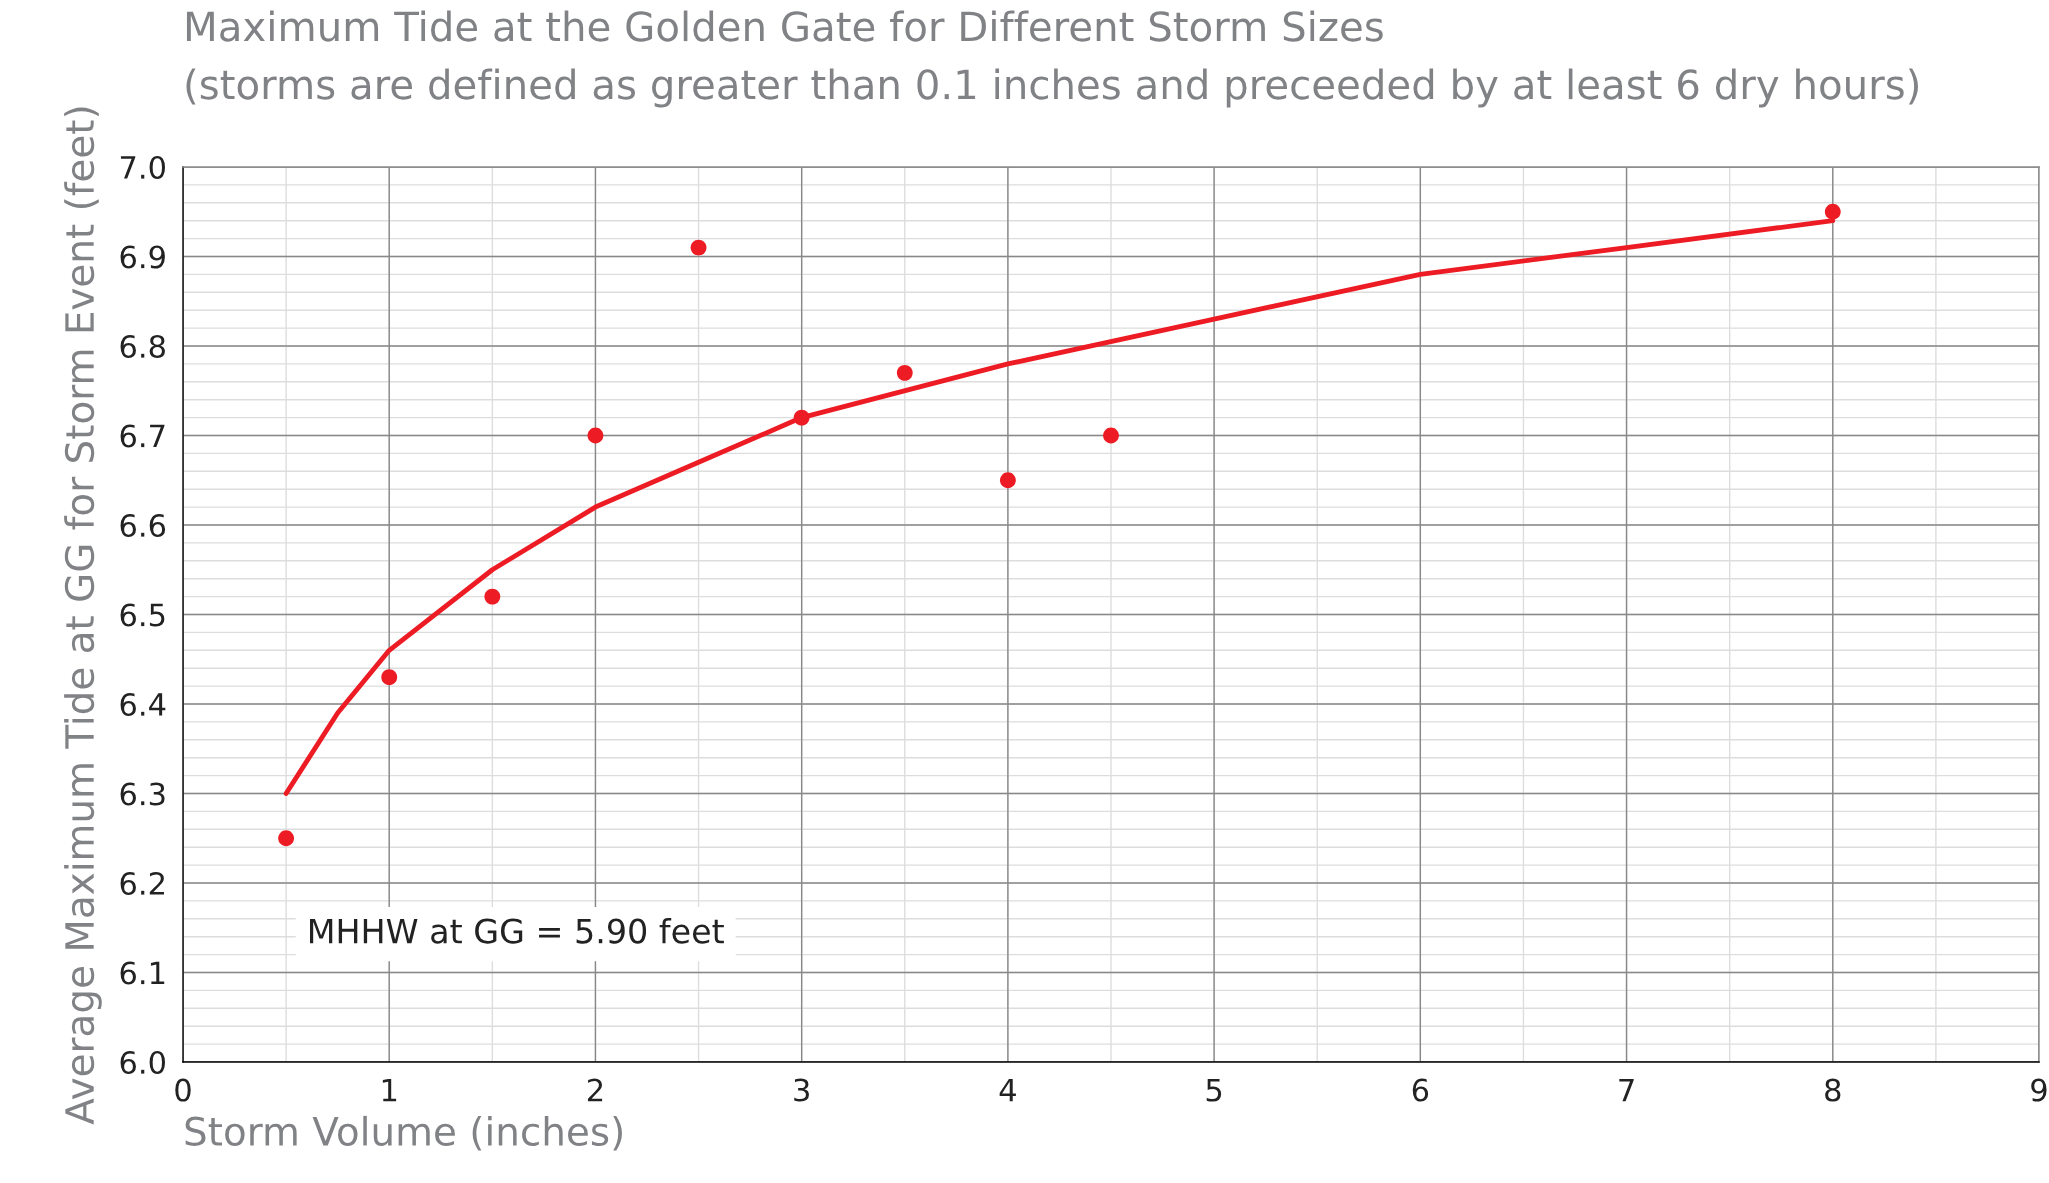  What do you see at coordinates (517, 930) in the screenshot?
I see `annotation: MHHW at GG = 5.90 feet` at bounding box center [517, 930].